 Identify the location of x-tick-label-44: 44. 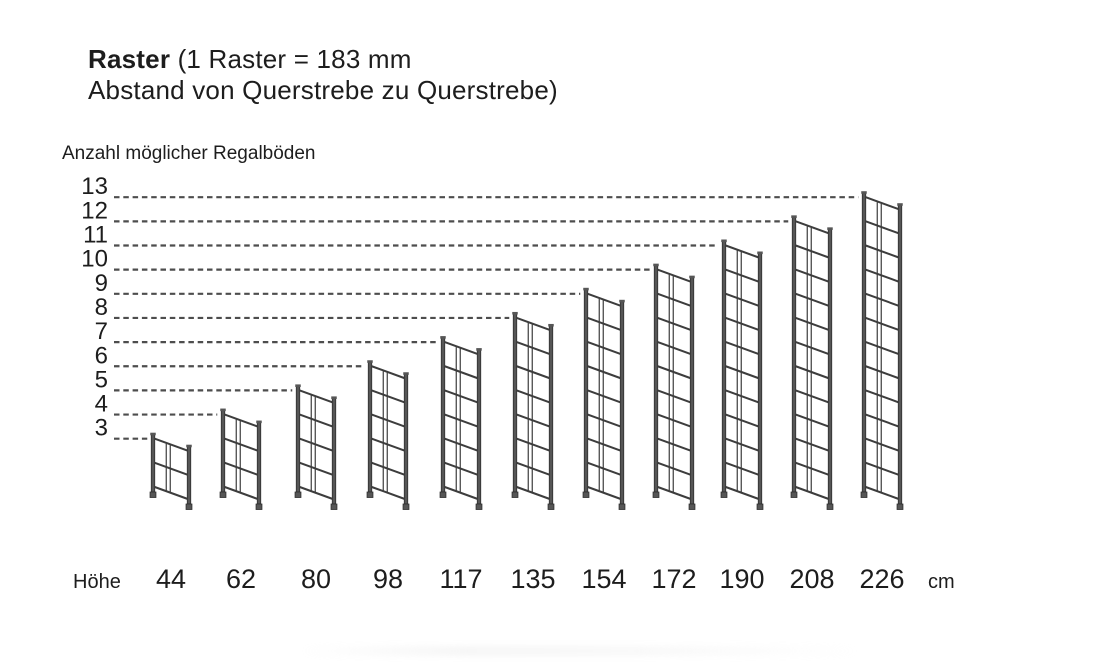
(171, 579).